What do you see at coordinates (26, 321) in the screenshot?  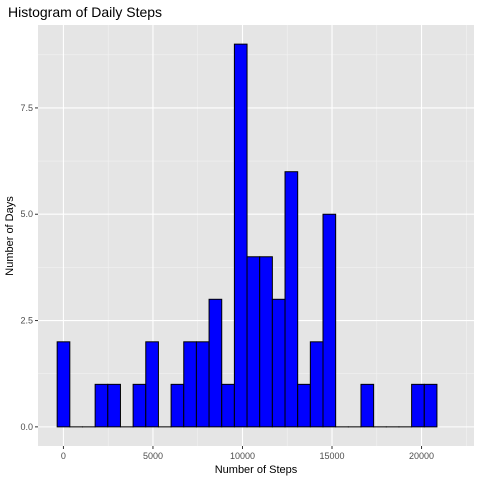 I see `y-tick-label: 2.5` at bounding box center [26, 321].